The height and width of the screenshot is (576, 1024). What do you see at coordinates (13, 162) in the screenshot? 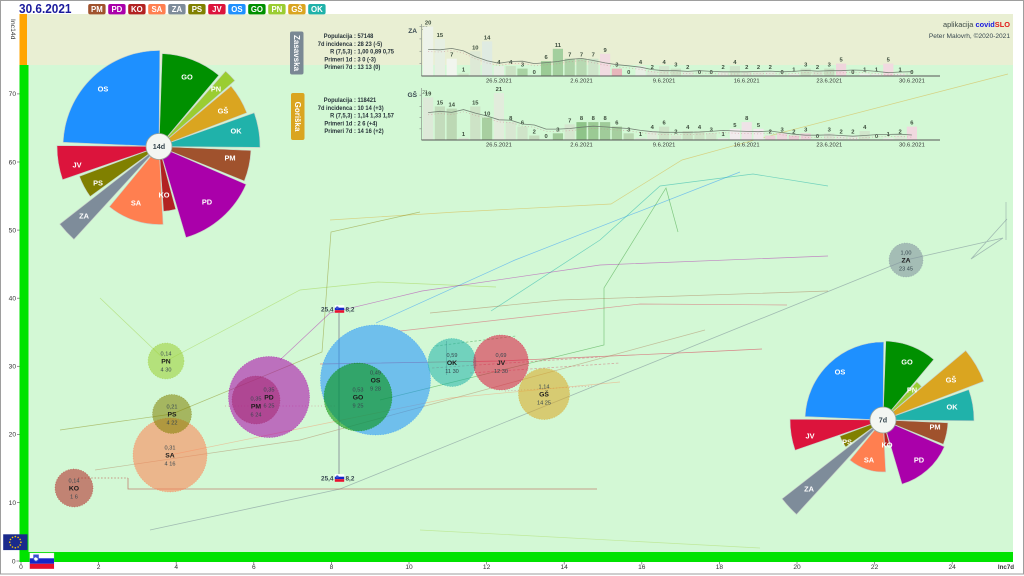
I see `svg-text: 60` at bounding box center [13, 162].